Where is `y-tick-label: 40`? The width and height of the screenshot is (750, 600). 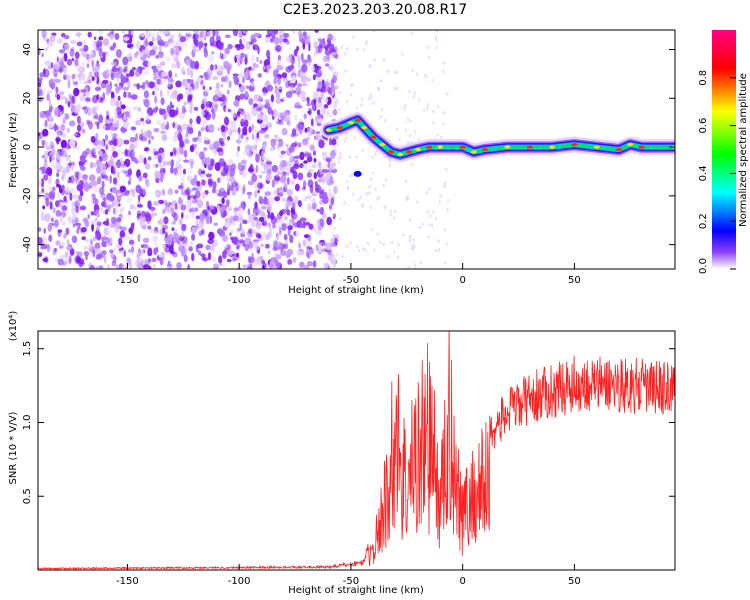 y-tick-label: 40 is located at coordinates (27, 49).